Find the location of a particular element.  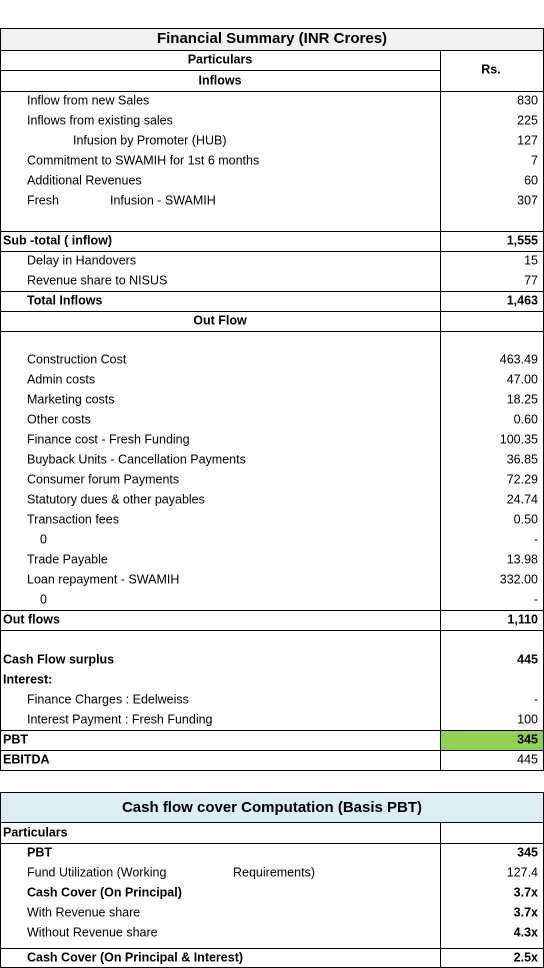

row-label: Interest: is located at coordinates (27, 679).